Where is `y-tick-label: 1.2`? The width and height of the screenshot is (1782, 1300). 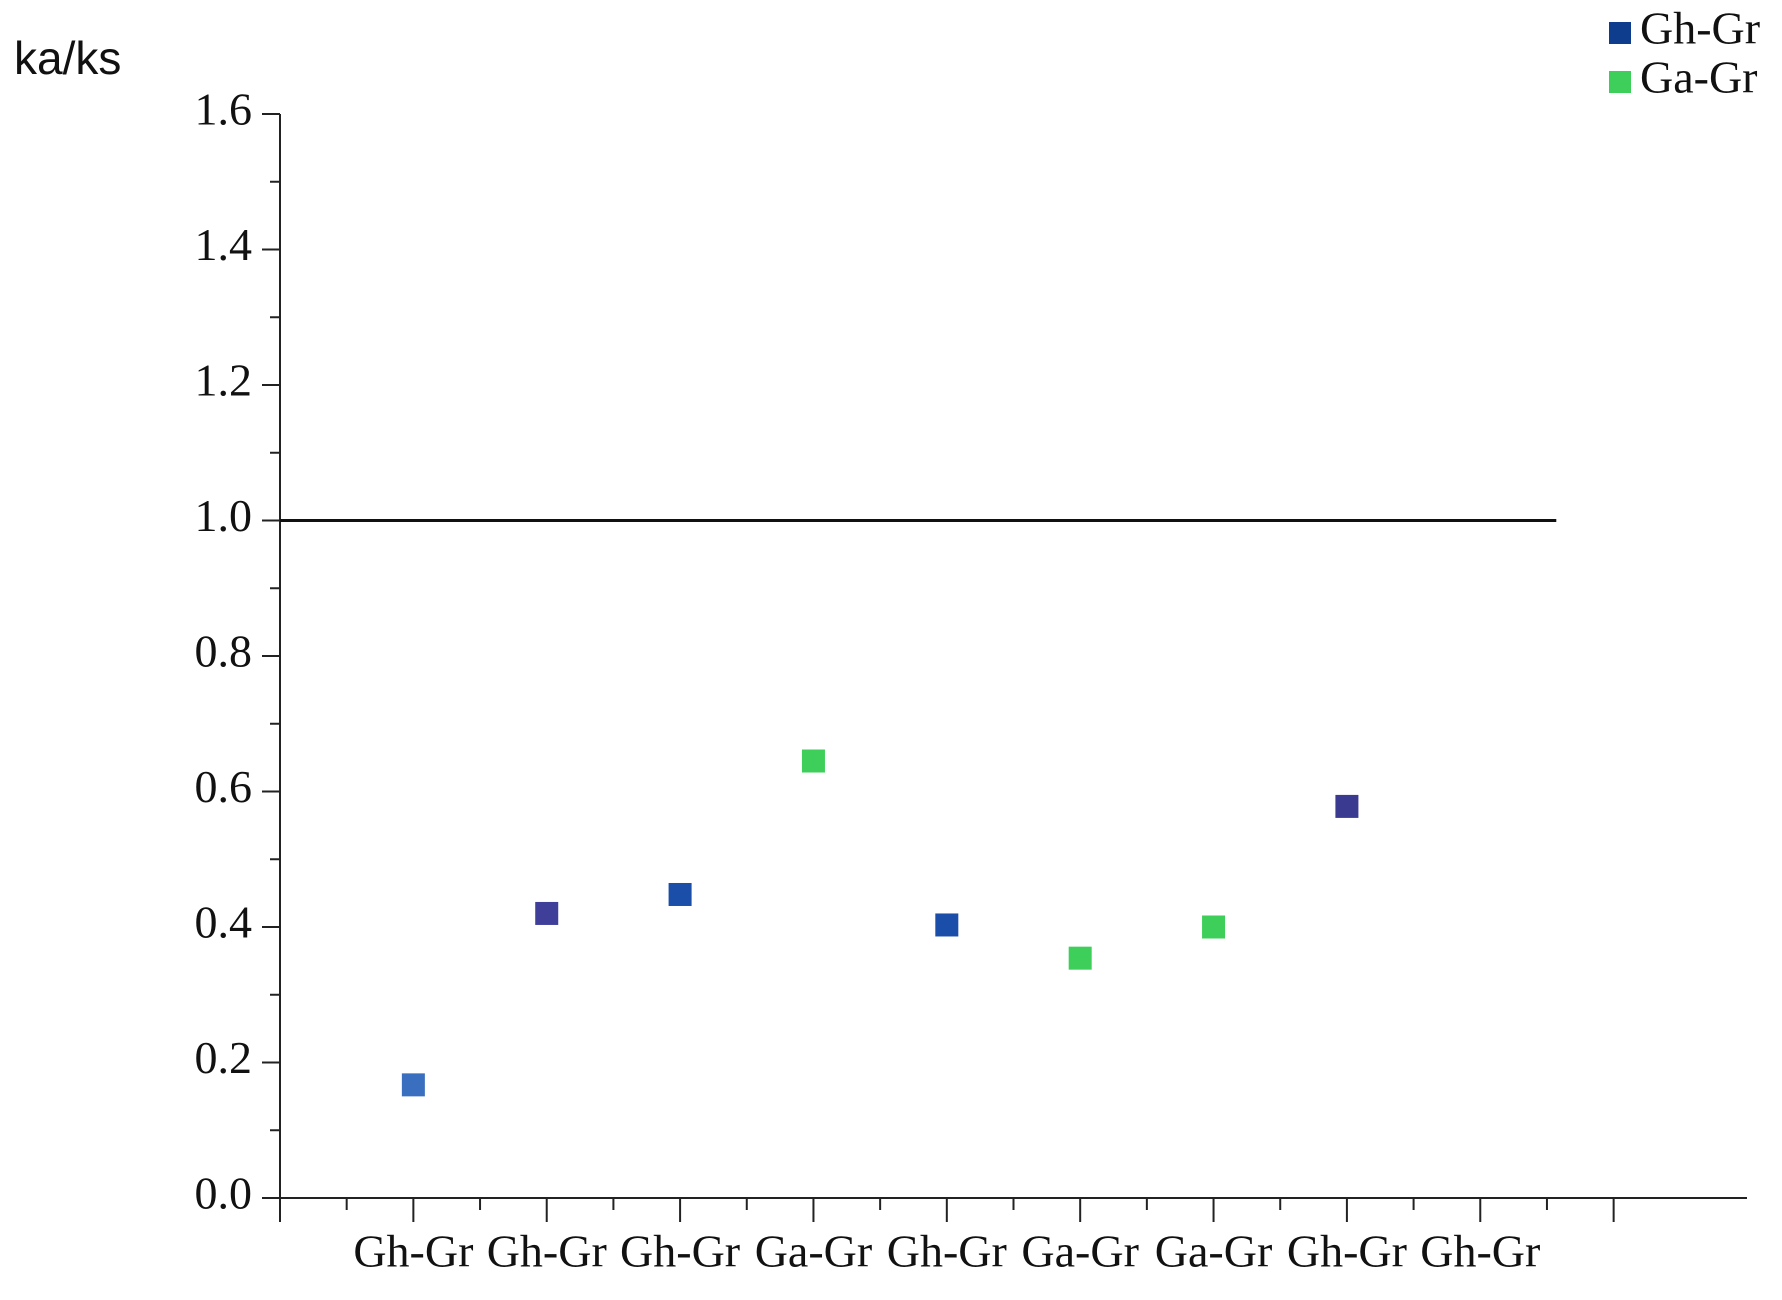 y-tick-label: 1.2 is located at coordinates (224, 380).